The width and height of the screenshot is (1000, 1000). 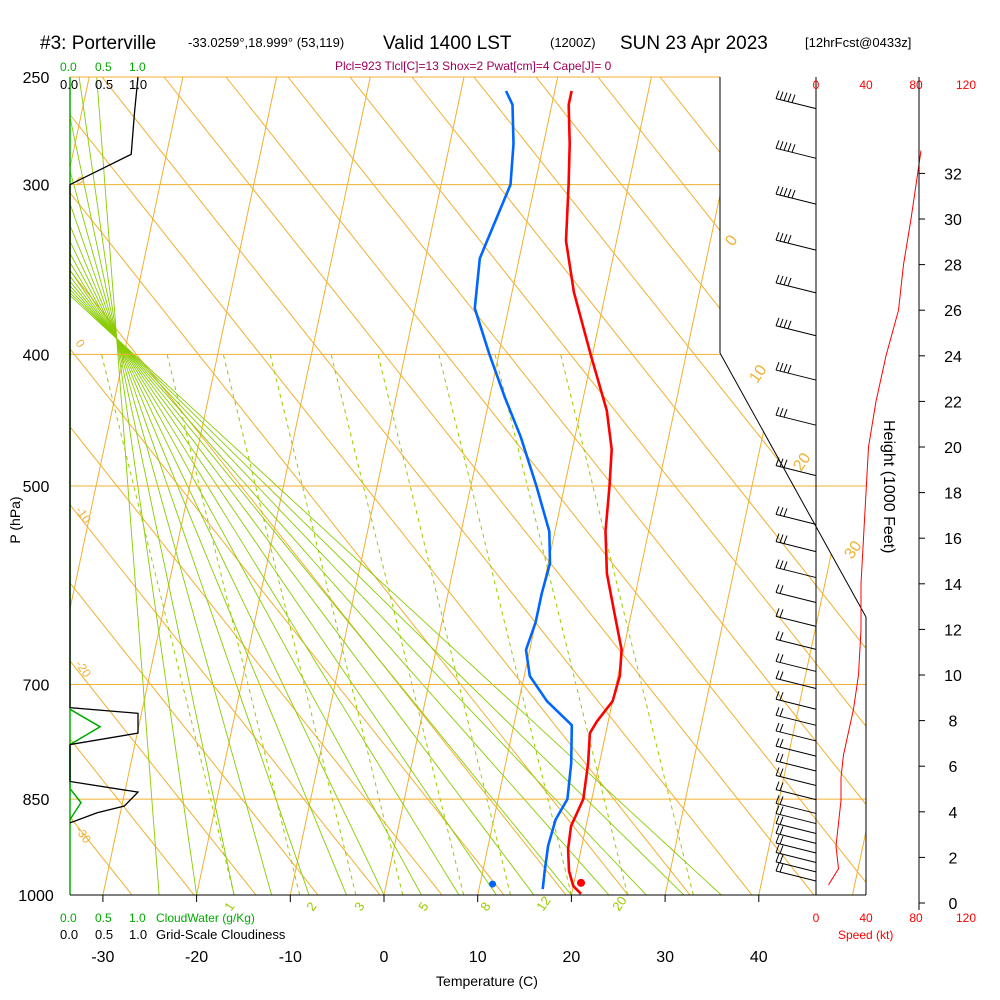 What do you see at coordinates (953, 402) in the screenshot?
I see `height-tick-label: 22` at bounding box center [953, 402].